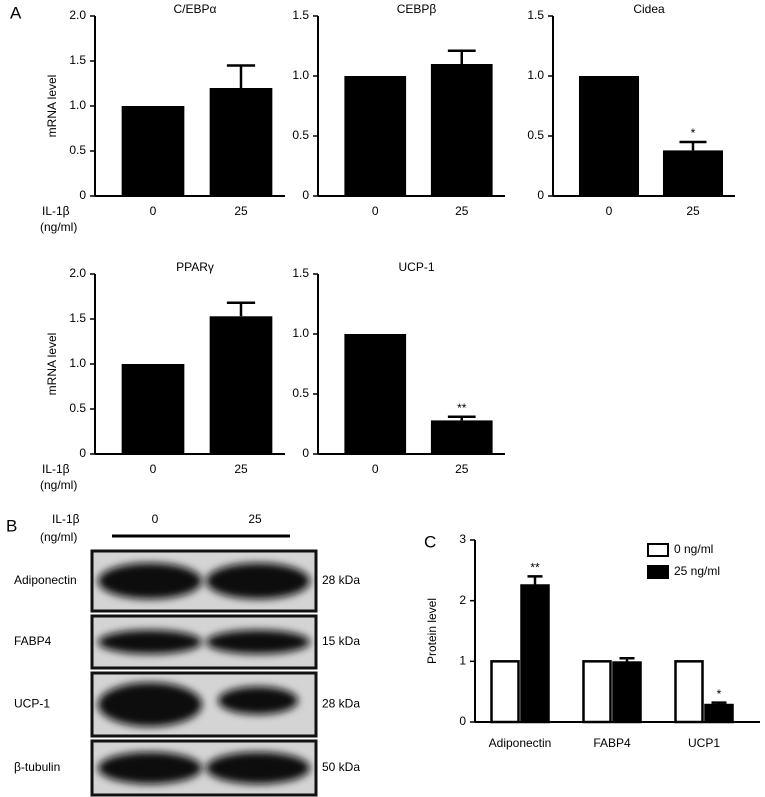 The image size is (765, 797). Describe the element at coordinates (195, 9) in the screenshot. I see `chart-title: C/EBPα` at that location.